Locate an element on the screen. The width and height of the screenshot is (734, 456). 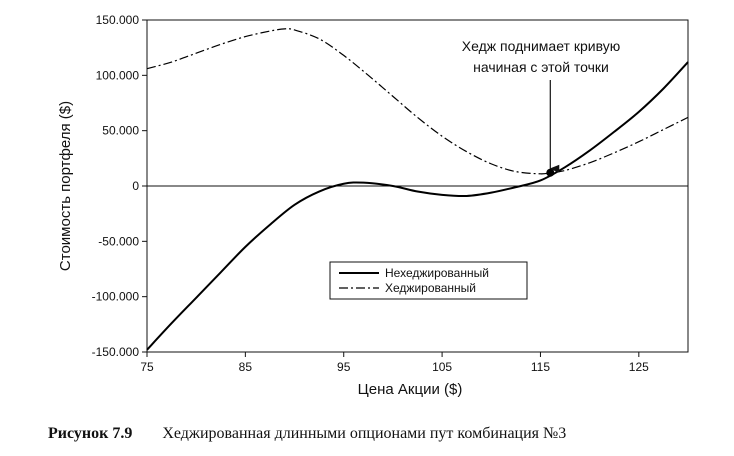
y-tick-label: 50.000 is located at coordinates (120, 131).